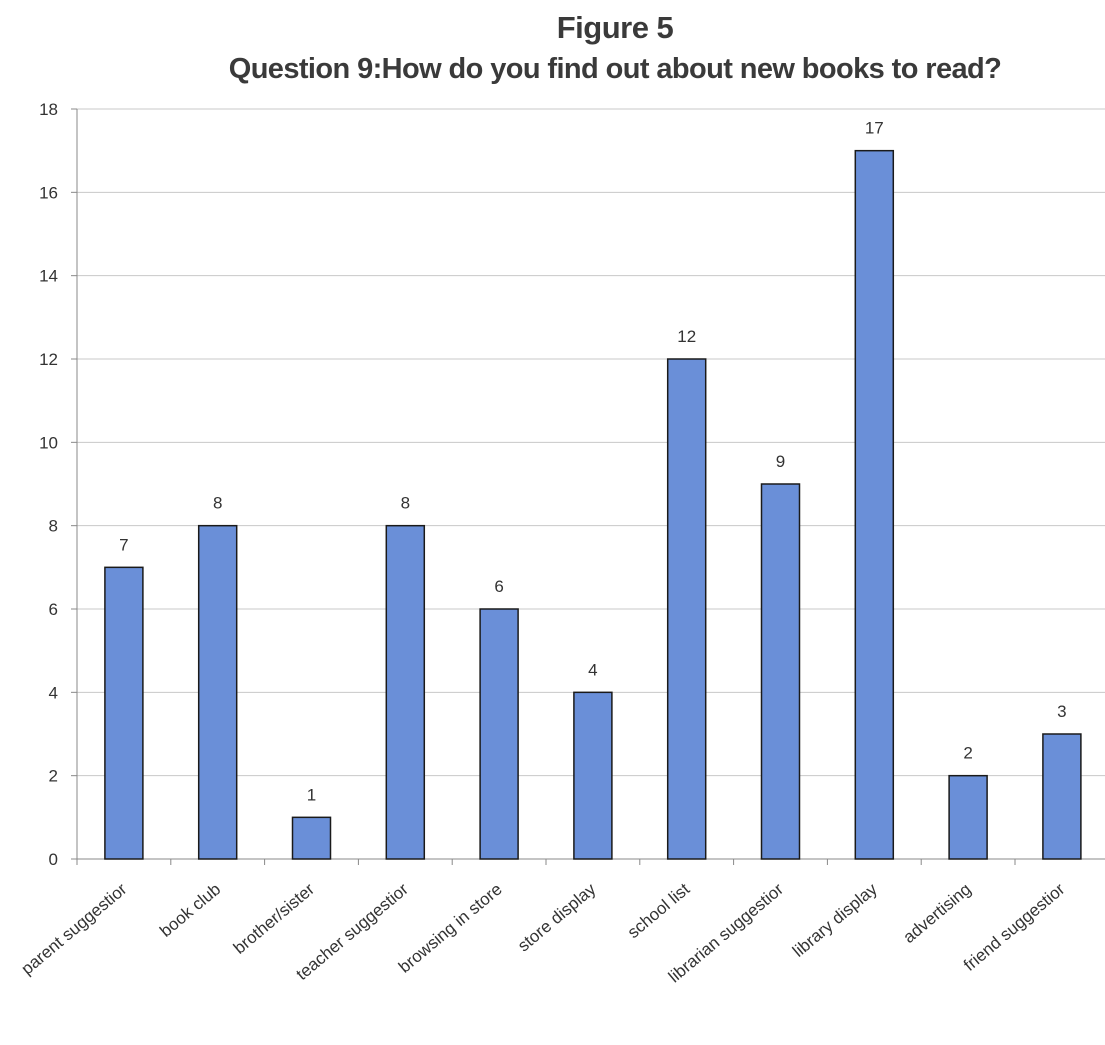 This screenshot has width=1105, height=1045. Describe the element at coordinates (48, 276) in the screenshot. I see `y-tick-label: 14` at that location.